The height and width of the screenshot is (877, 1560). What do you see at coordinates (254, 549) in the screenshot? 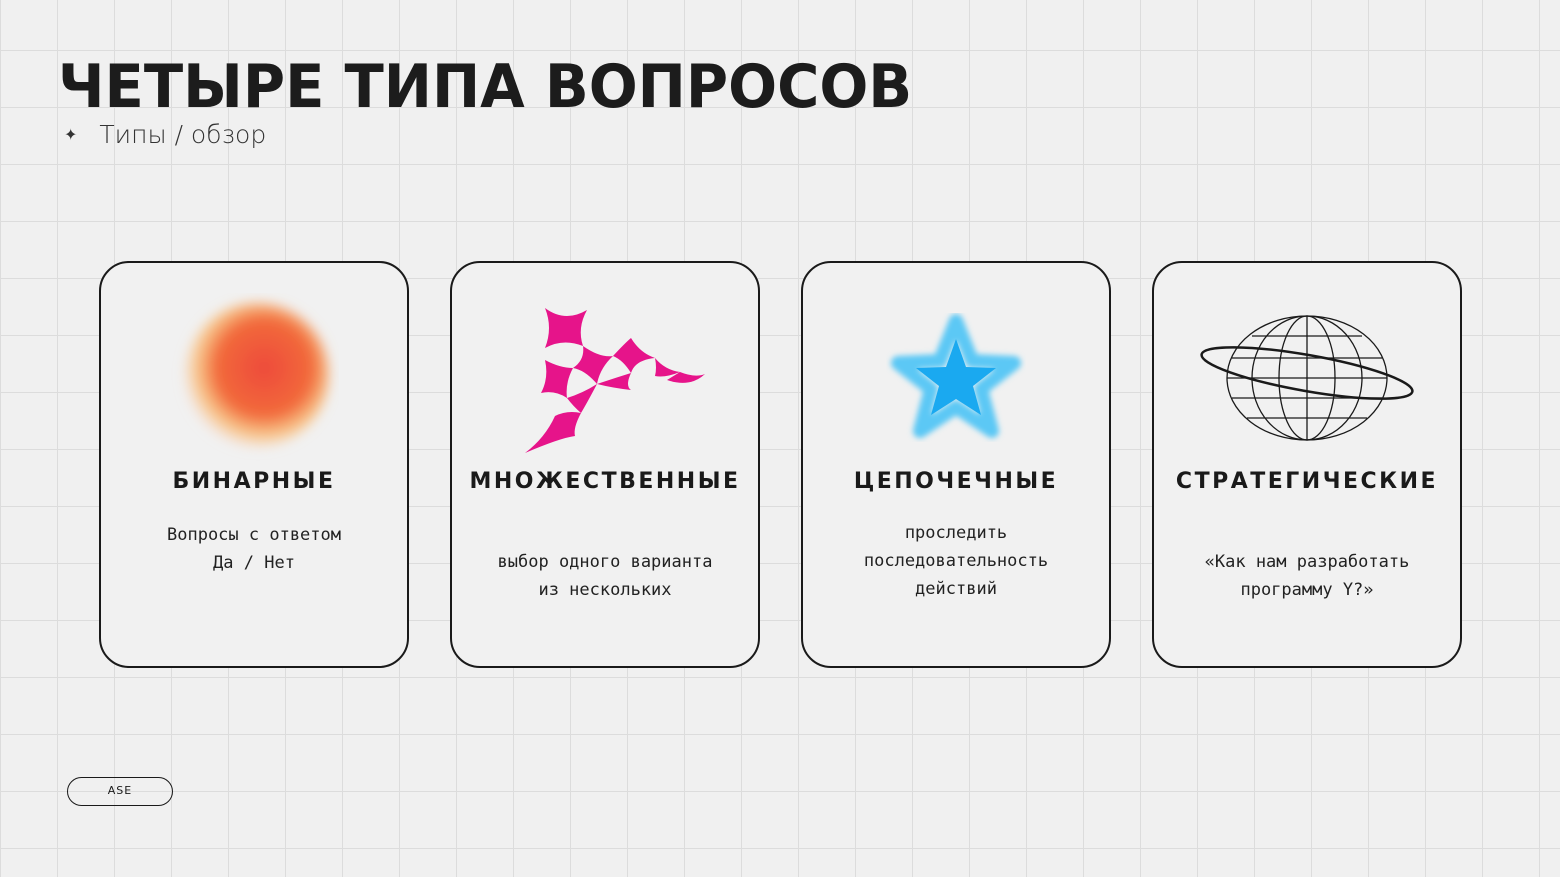
I see `card-description: Вопросы с ответом Да / Нет` at bounding box center [254, 549].